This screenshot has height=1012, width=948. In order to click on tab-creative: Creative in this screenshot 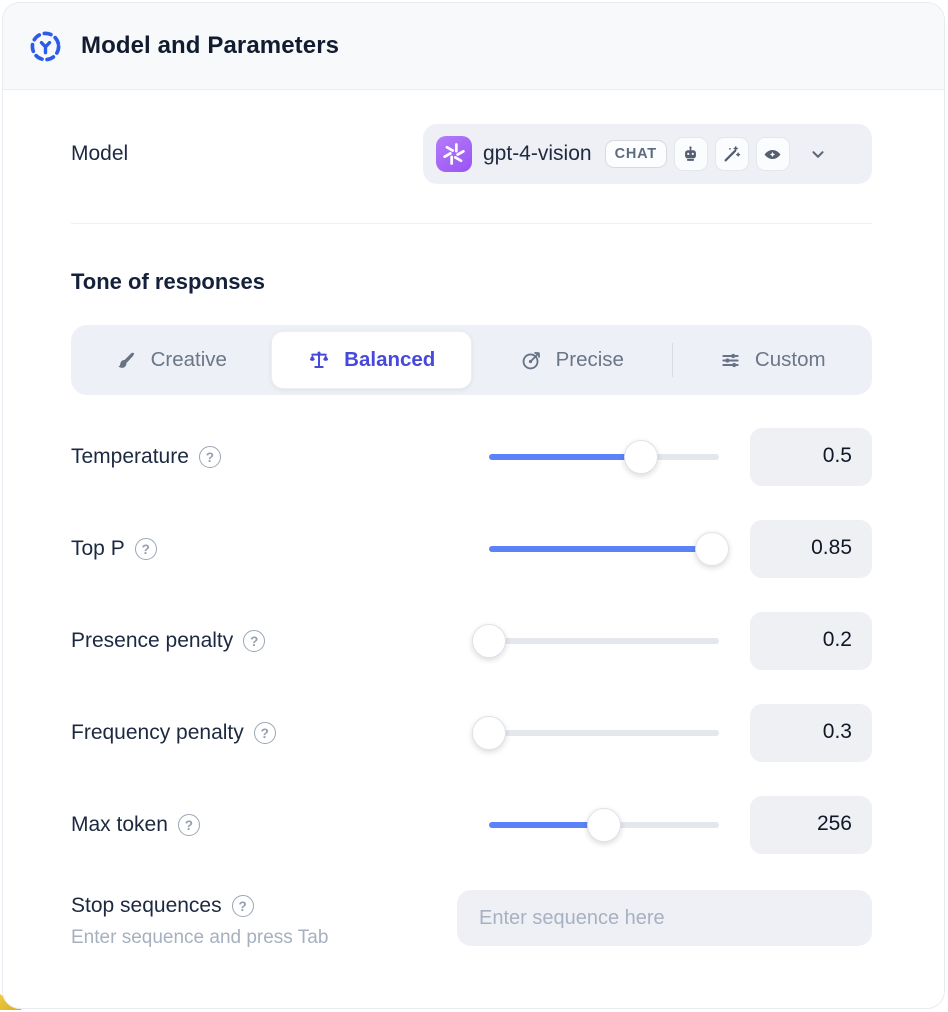, I will do `click(171, 360)`.